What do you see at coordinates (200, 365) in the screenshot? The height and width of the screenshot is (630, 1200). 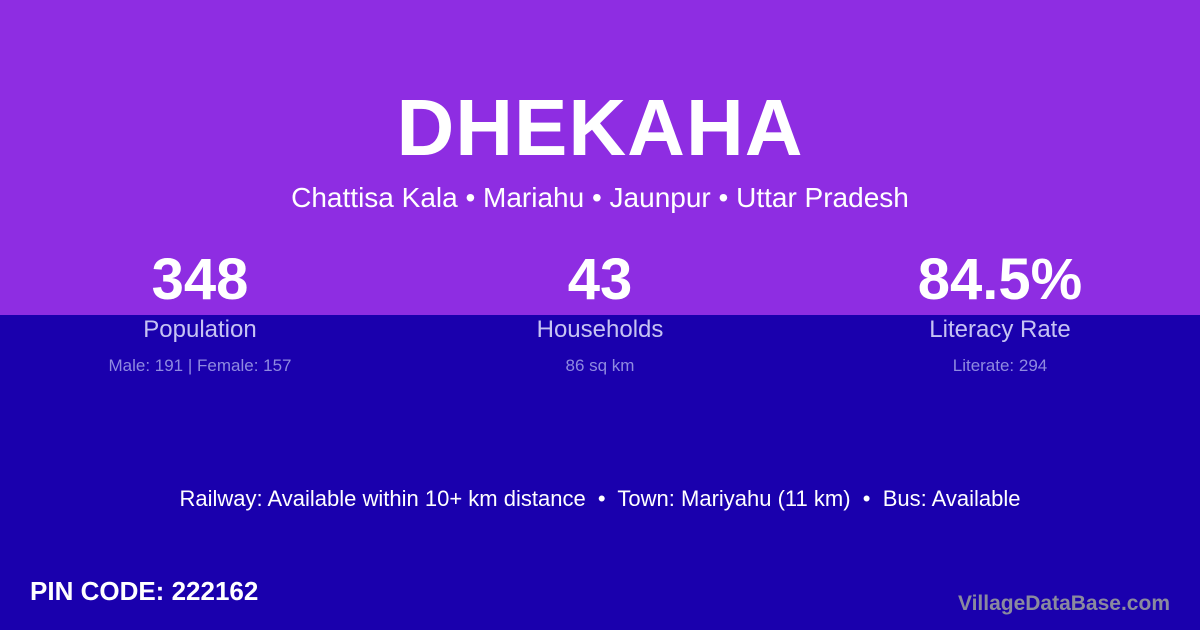 I see `stat-detail: Male: 191 | Female: 157` at bounding box center [200, 365].